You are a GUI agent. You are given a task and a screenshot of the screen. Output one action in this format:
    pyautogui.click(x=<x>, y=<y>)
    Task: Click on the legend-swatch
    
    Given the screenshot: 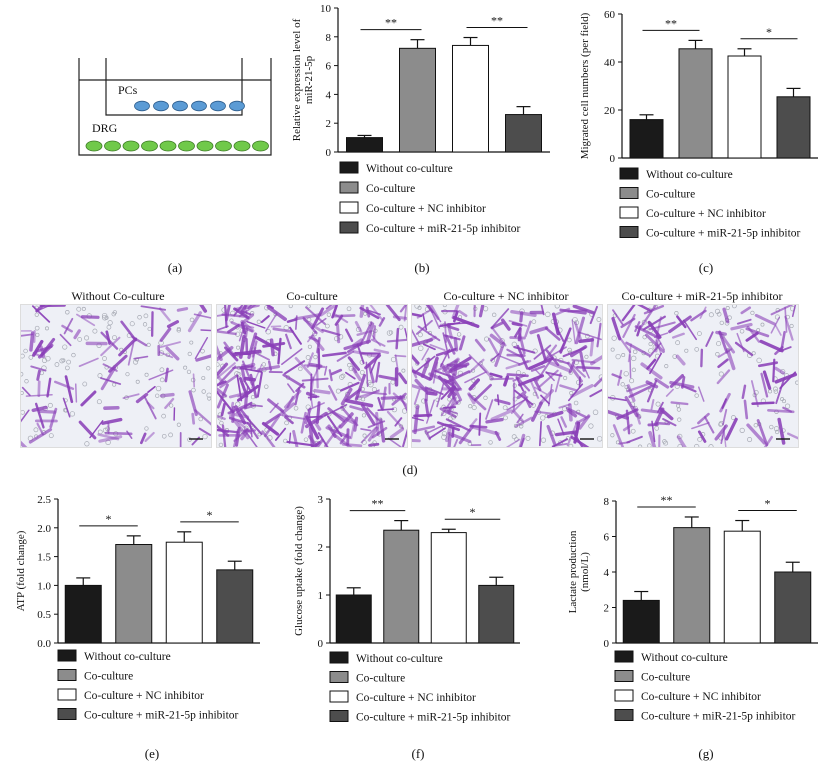 What is the action you would take?
    pyautogui.click(x=349, y=167)
    